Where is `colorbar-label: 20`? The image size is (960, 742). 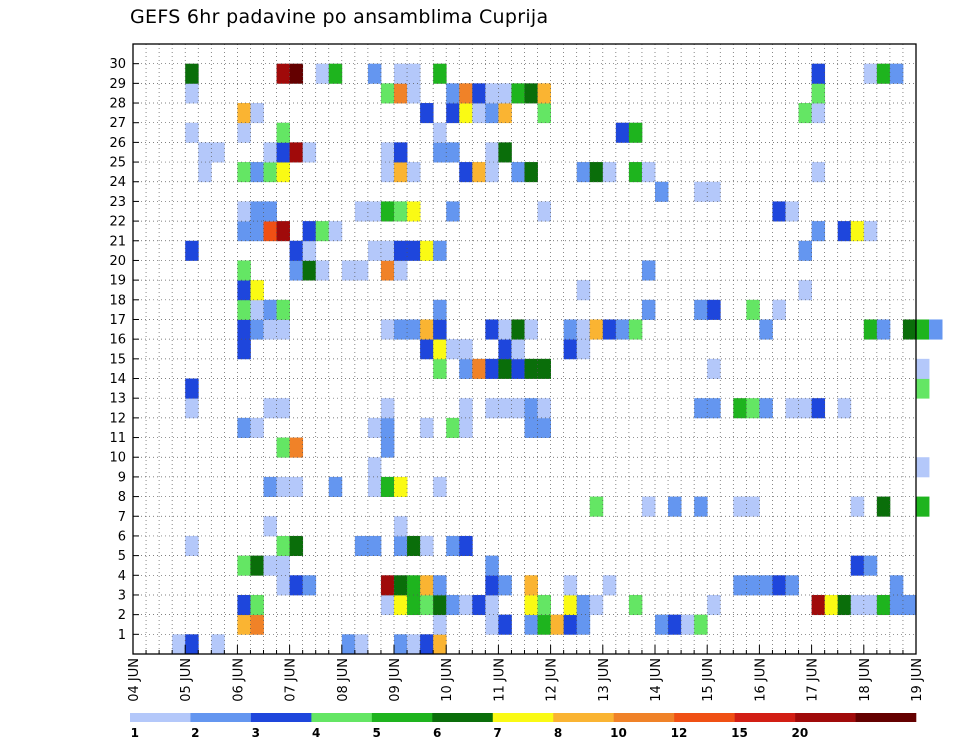 colorbar-label: 20 is located at coordinates (800, 733).